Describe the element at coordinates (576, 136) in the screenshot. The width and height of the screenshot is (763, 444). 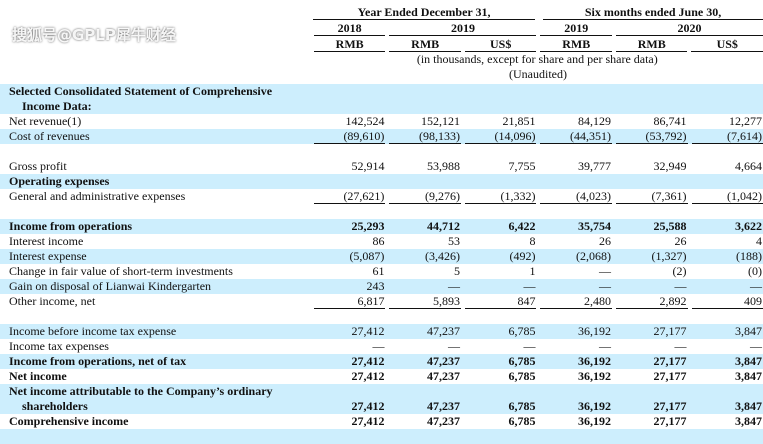
I see `value-cell: (44,351)` at that location.